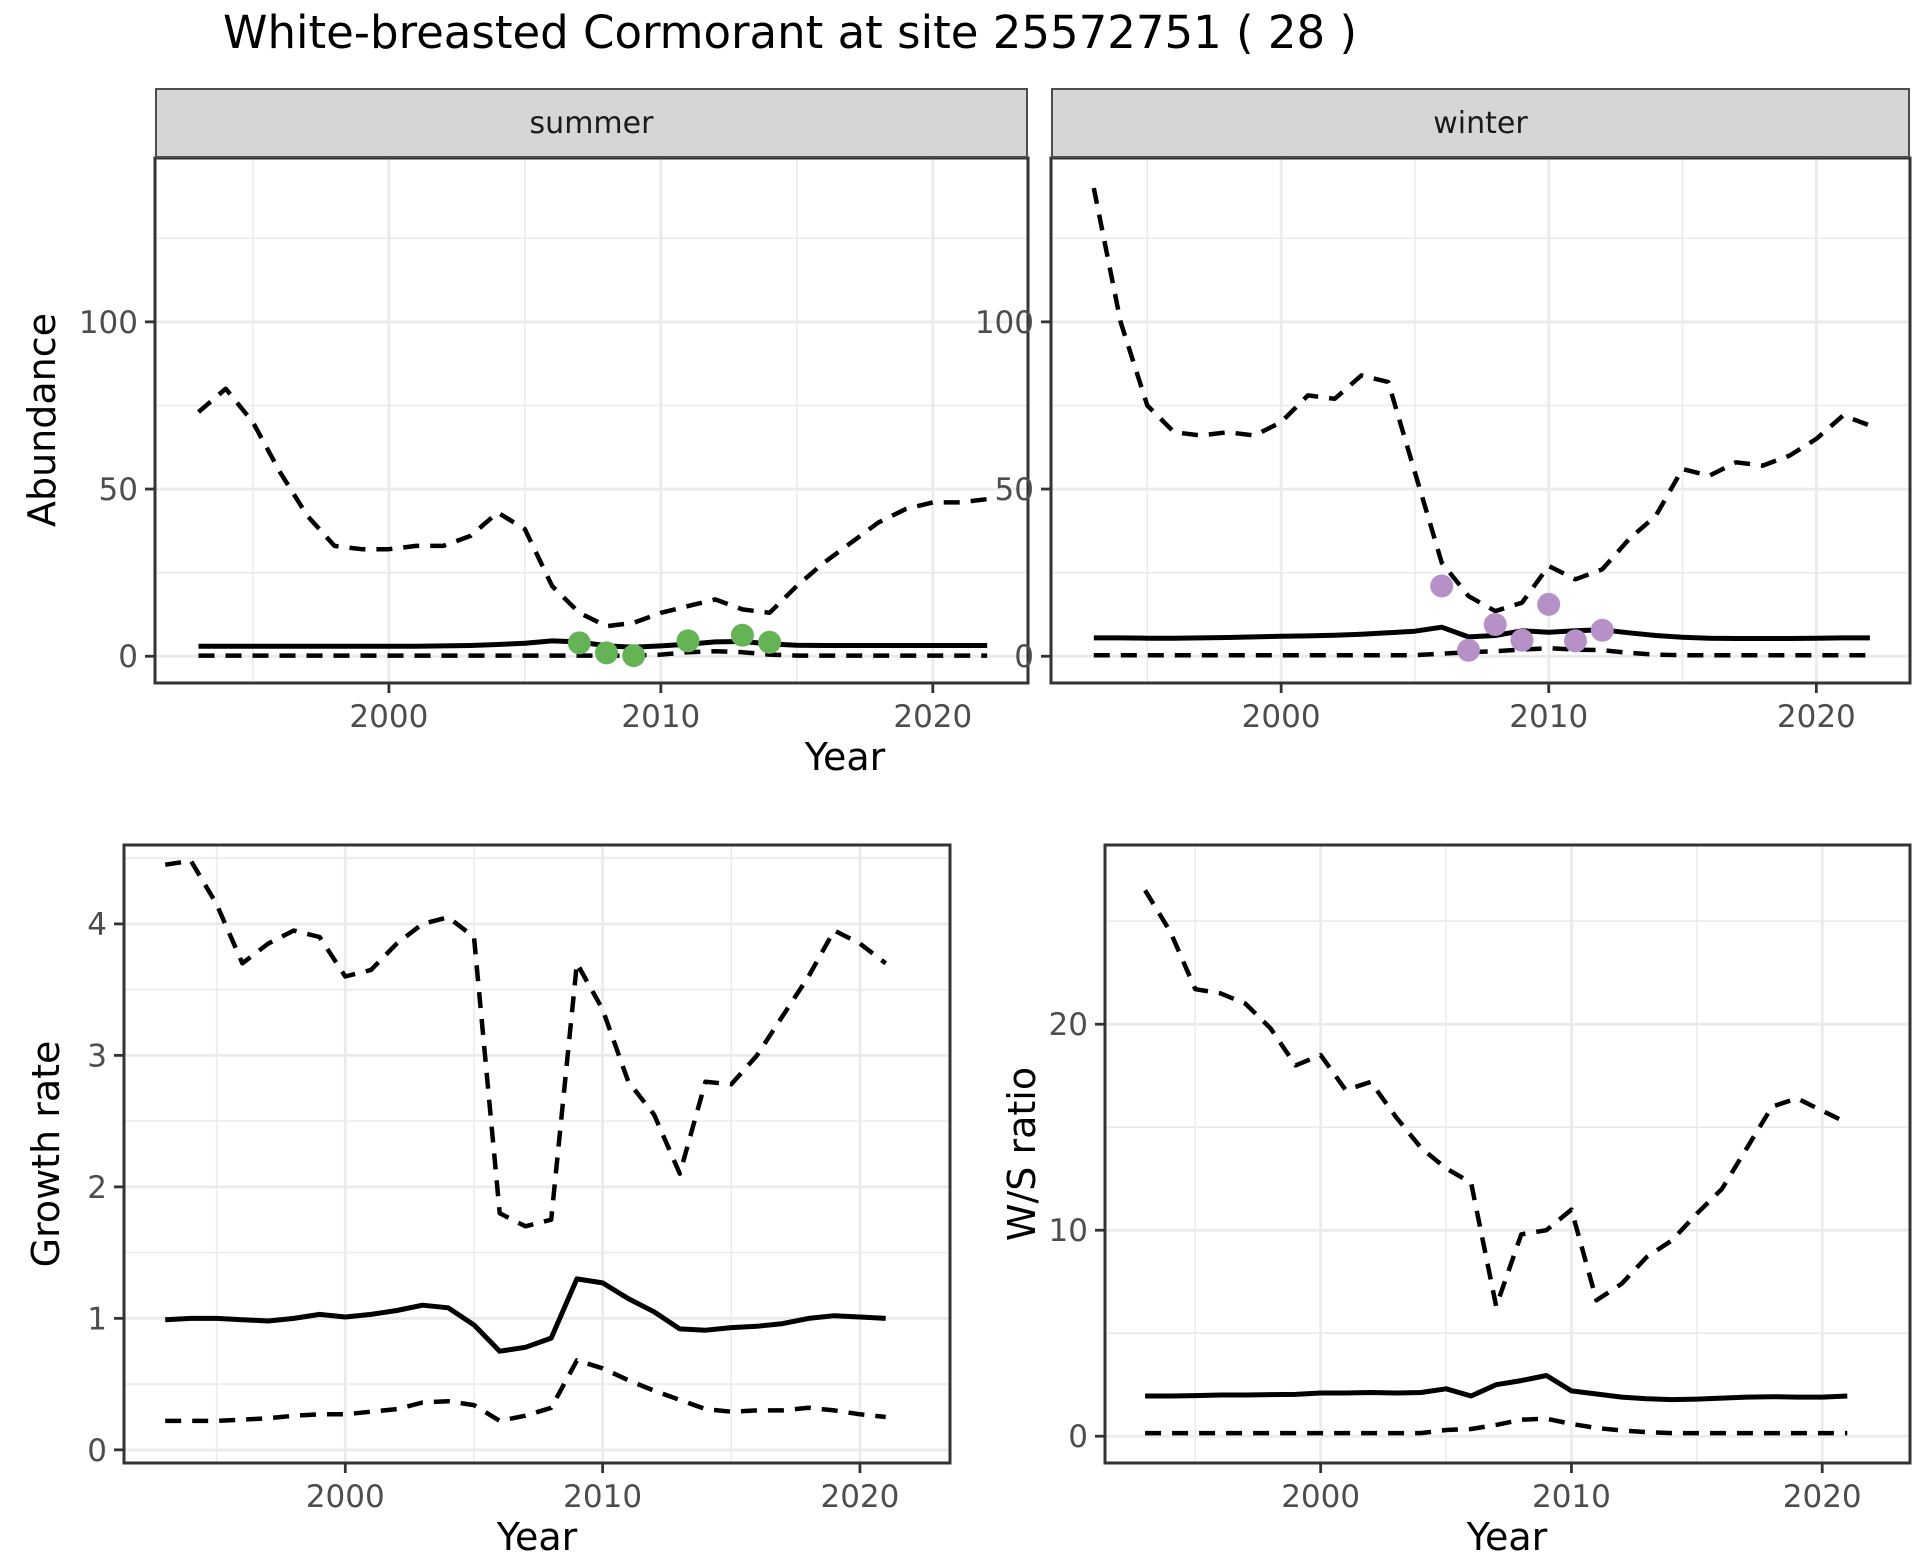 The width and height of the screenshot is (1920, 1560). Describe the element at coordinates (97, 1188) in the screenshot. I see `y-tick-label: 2` at that location.